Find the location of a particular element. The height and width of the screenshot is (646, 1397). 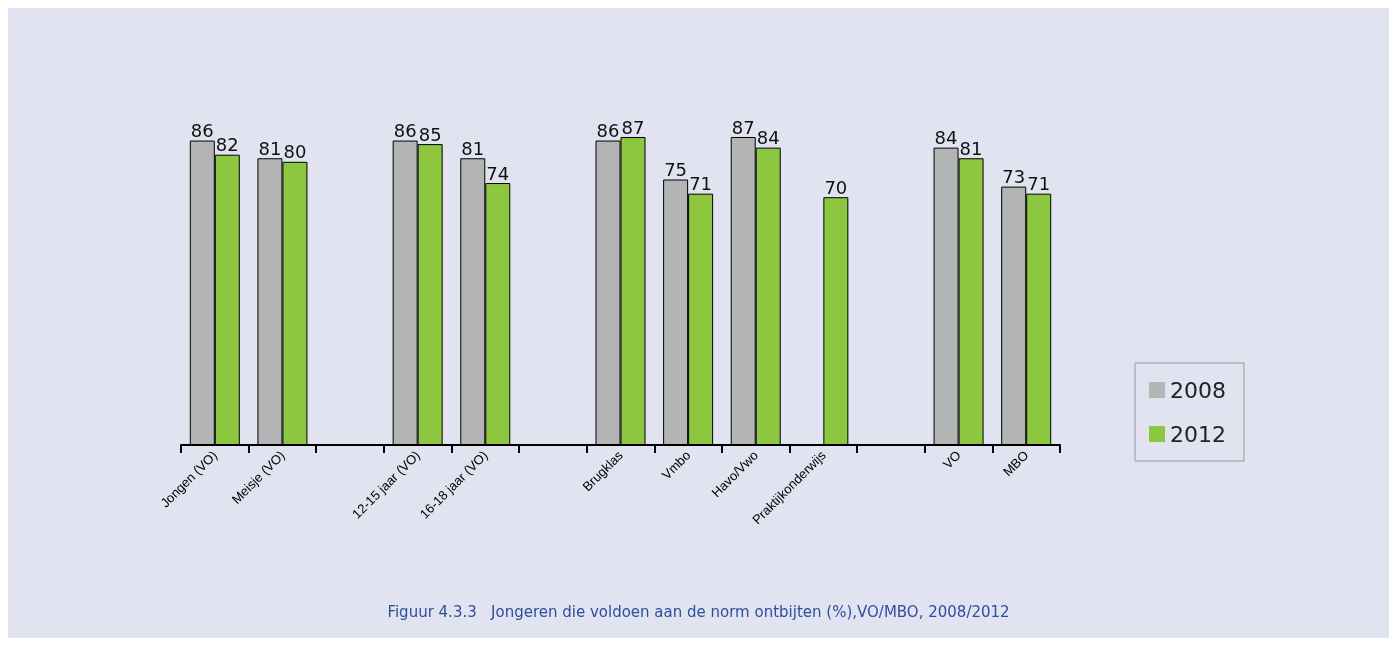

text: Figuur 4.3.3 Jongeren die voldoen aan de norm ontbijten (%),VO/MBO, 2008/2012 is located at coordinates (698, 611).